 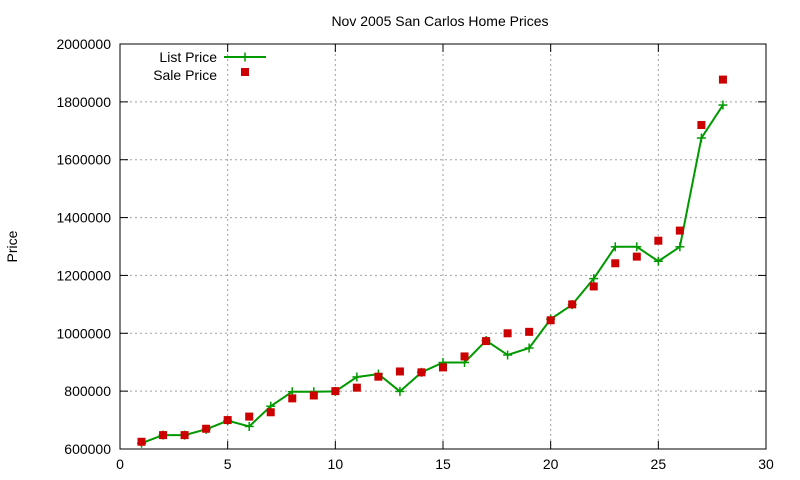 I want to click on x-tick-label: 30, so click(x=766, y=464).